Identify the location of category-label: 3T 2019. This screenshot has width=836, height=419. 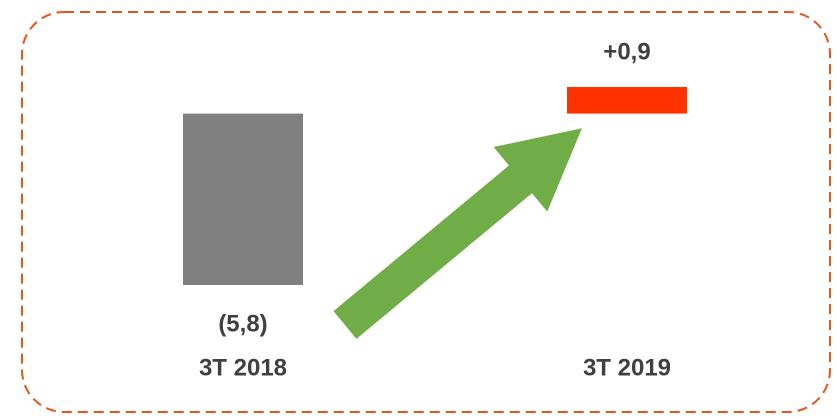
(627, 367).